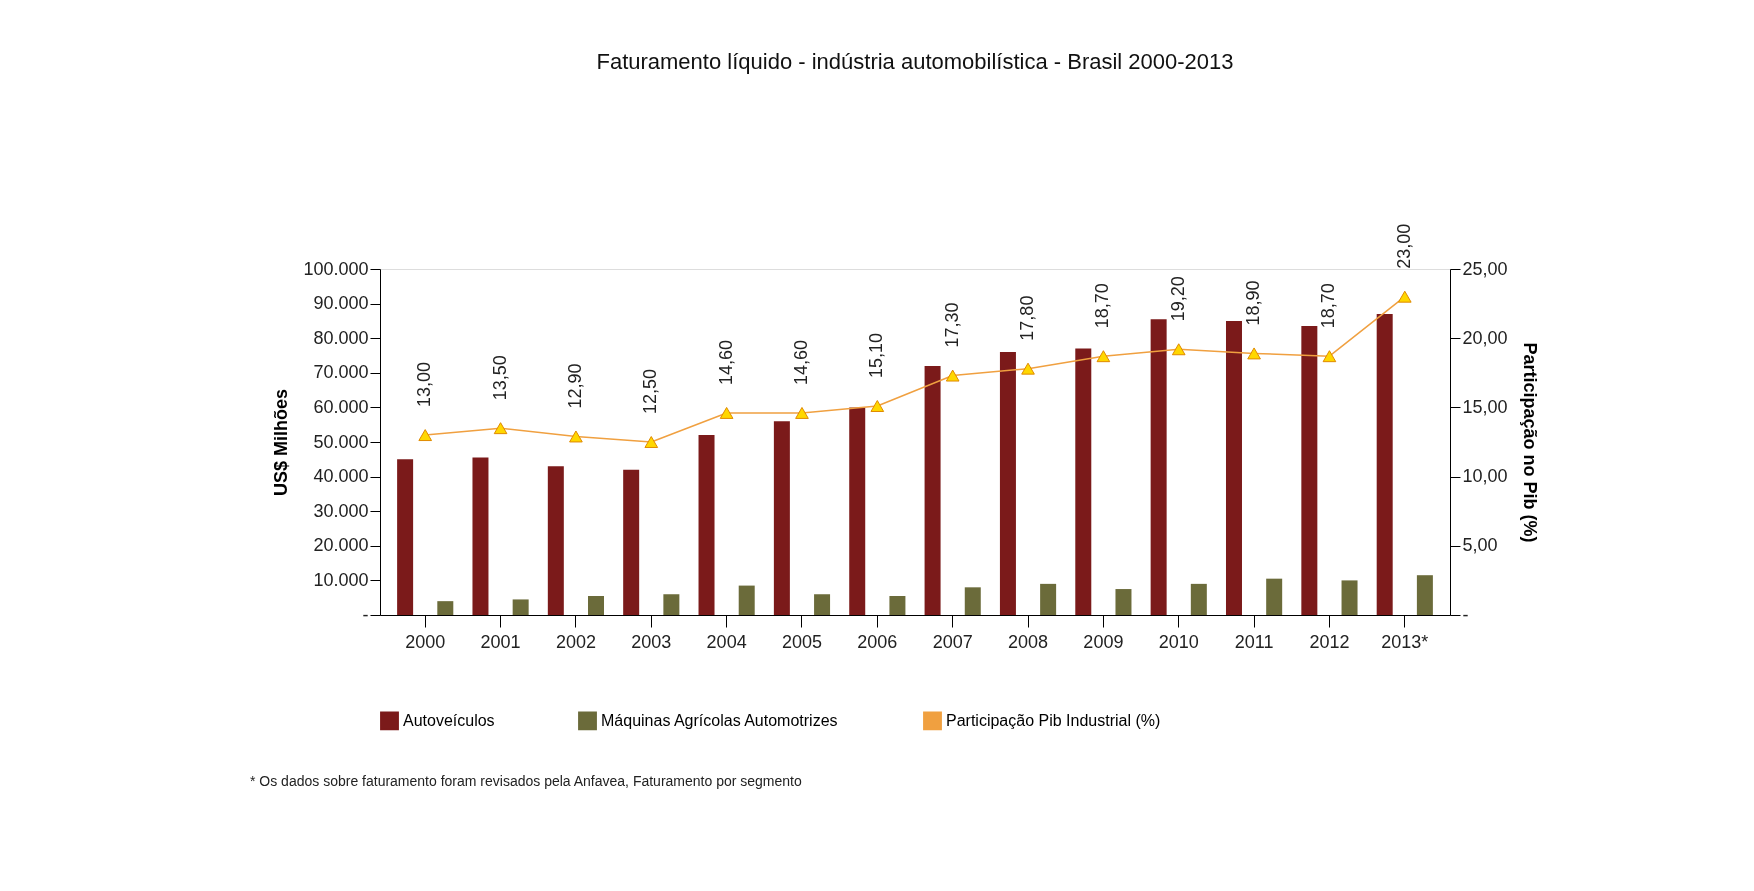  What do you see at coordinates (1529, 442) in the screenshot?
I see `y2-axis-title: Participação no Pib (%)` at bounding box center [1529, 442].